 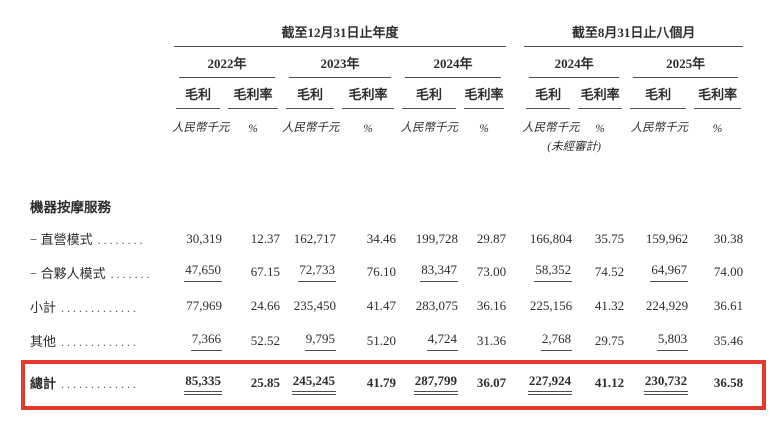 I want to click on value-cell: 35.46, so click(x=728, y=340).